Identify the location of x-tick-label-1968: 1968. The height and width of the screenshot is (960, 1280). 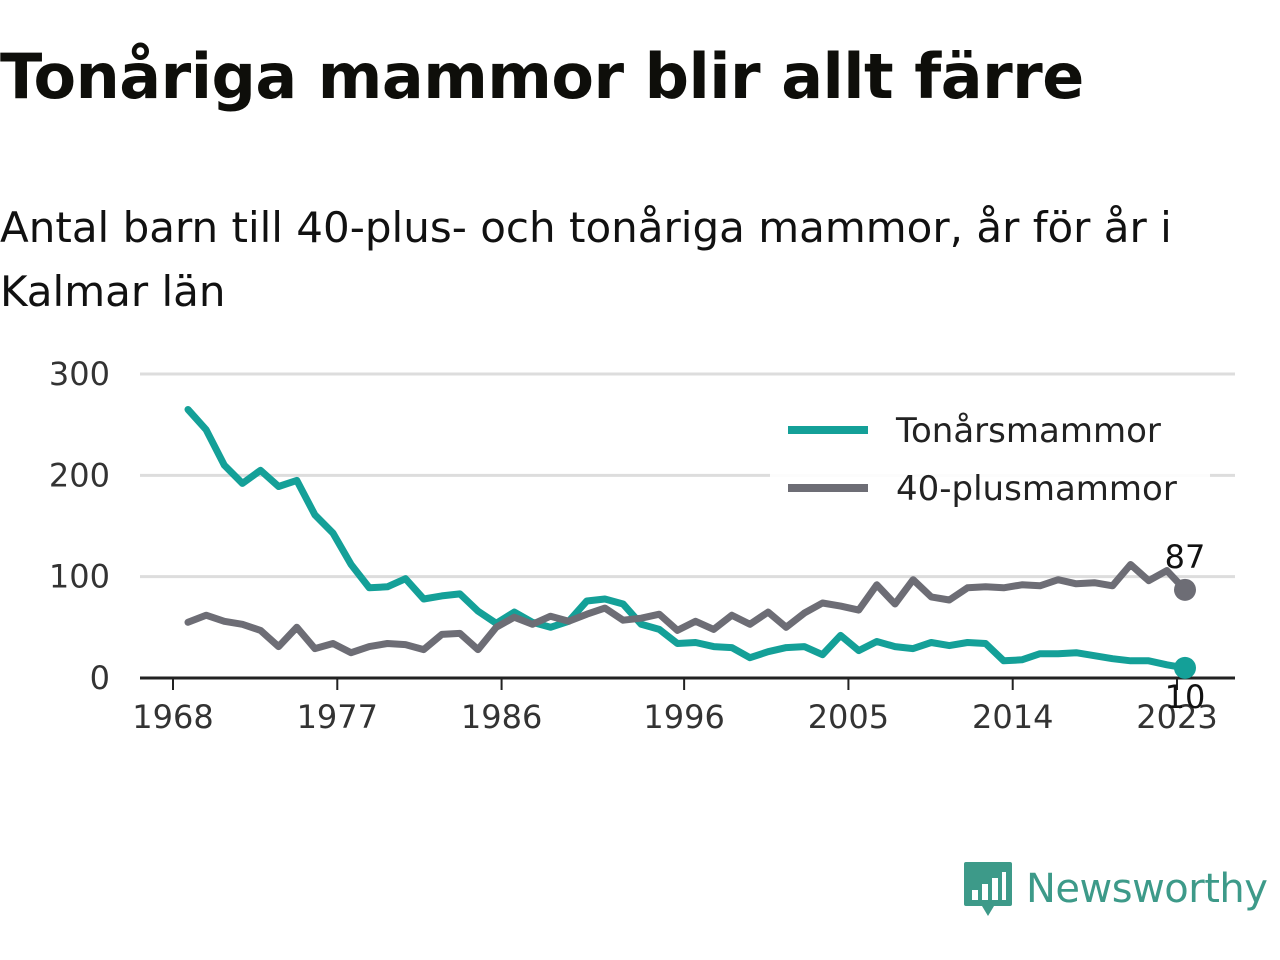
(172, 717).